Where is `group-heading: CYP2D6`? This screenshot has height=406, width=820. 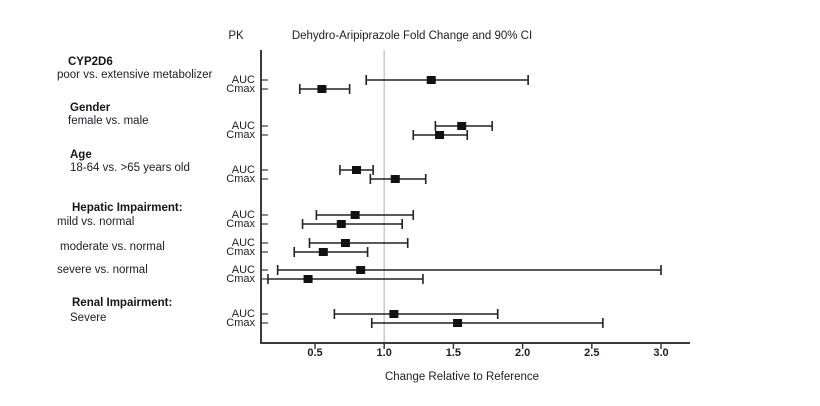
group-heading: CYP2D6 is located at coordinates (90, 62).